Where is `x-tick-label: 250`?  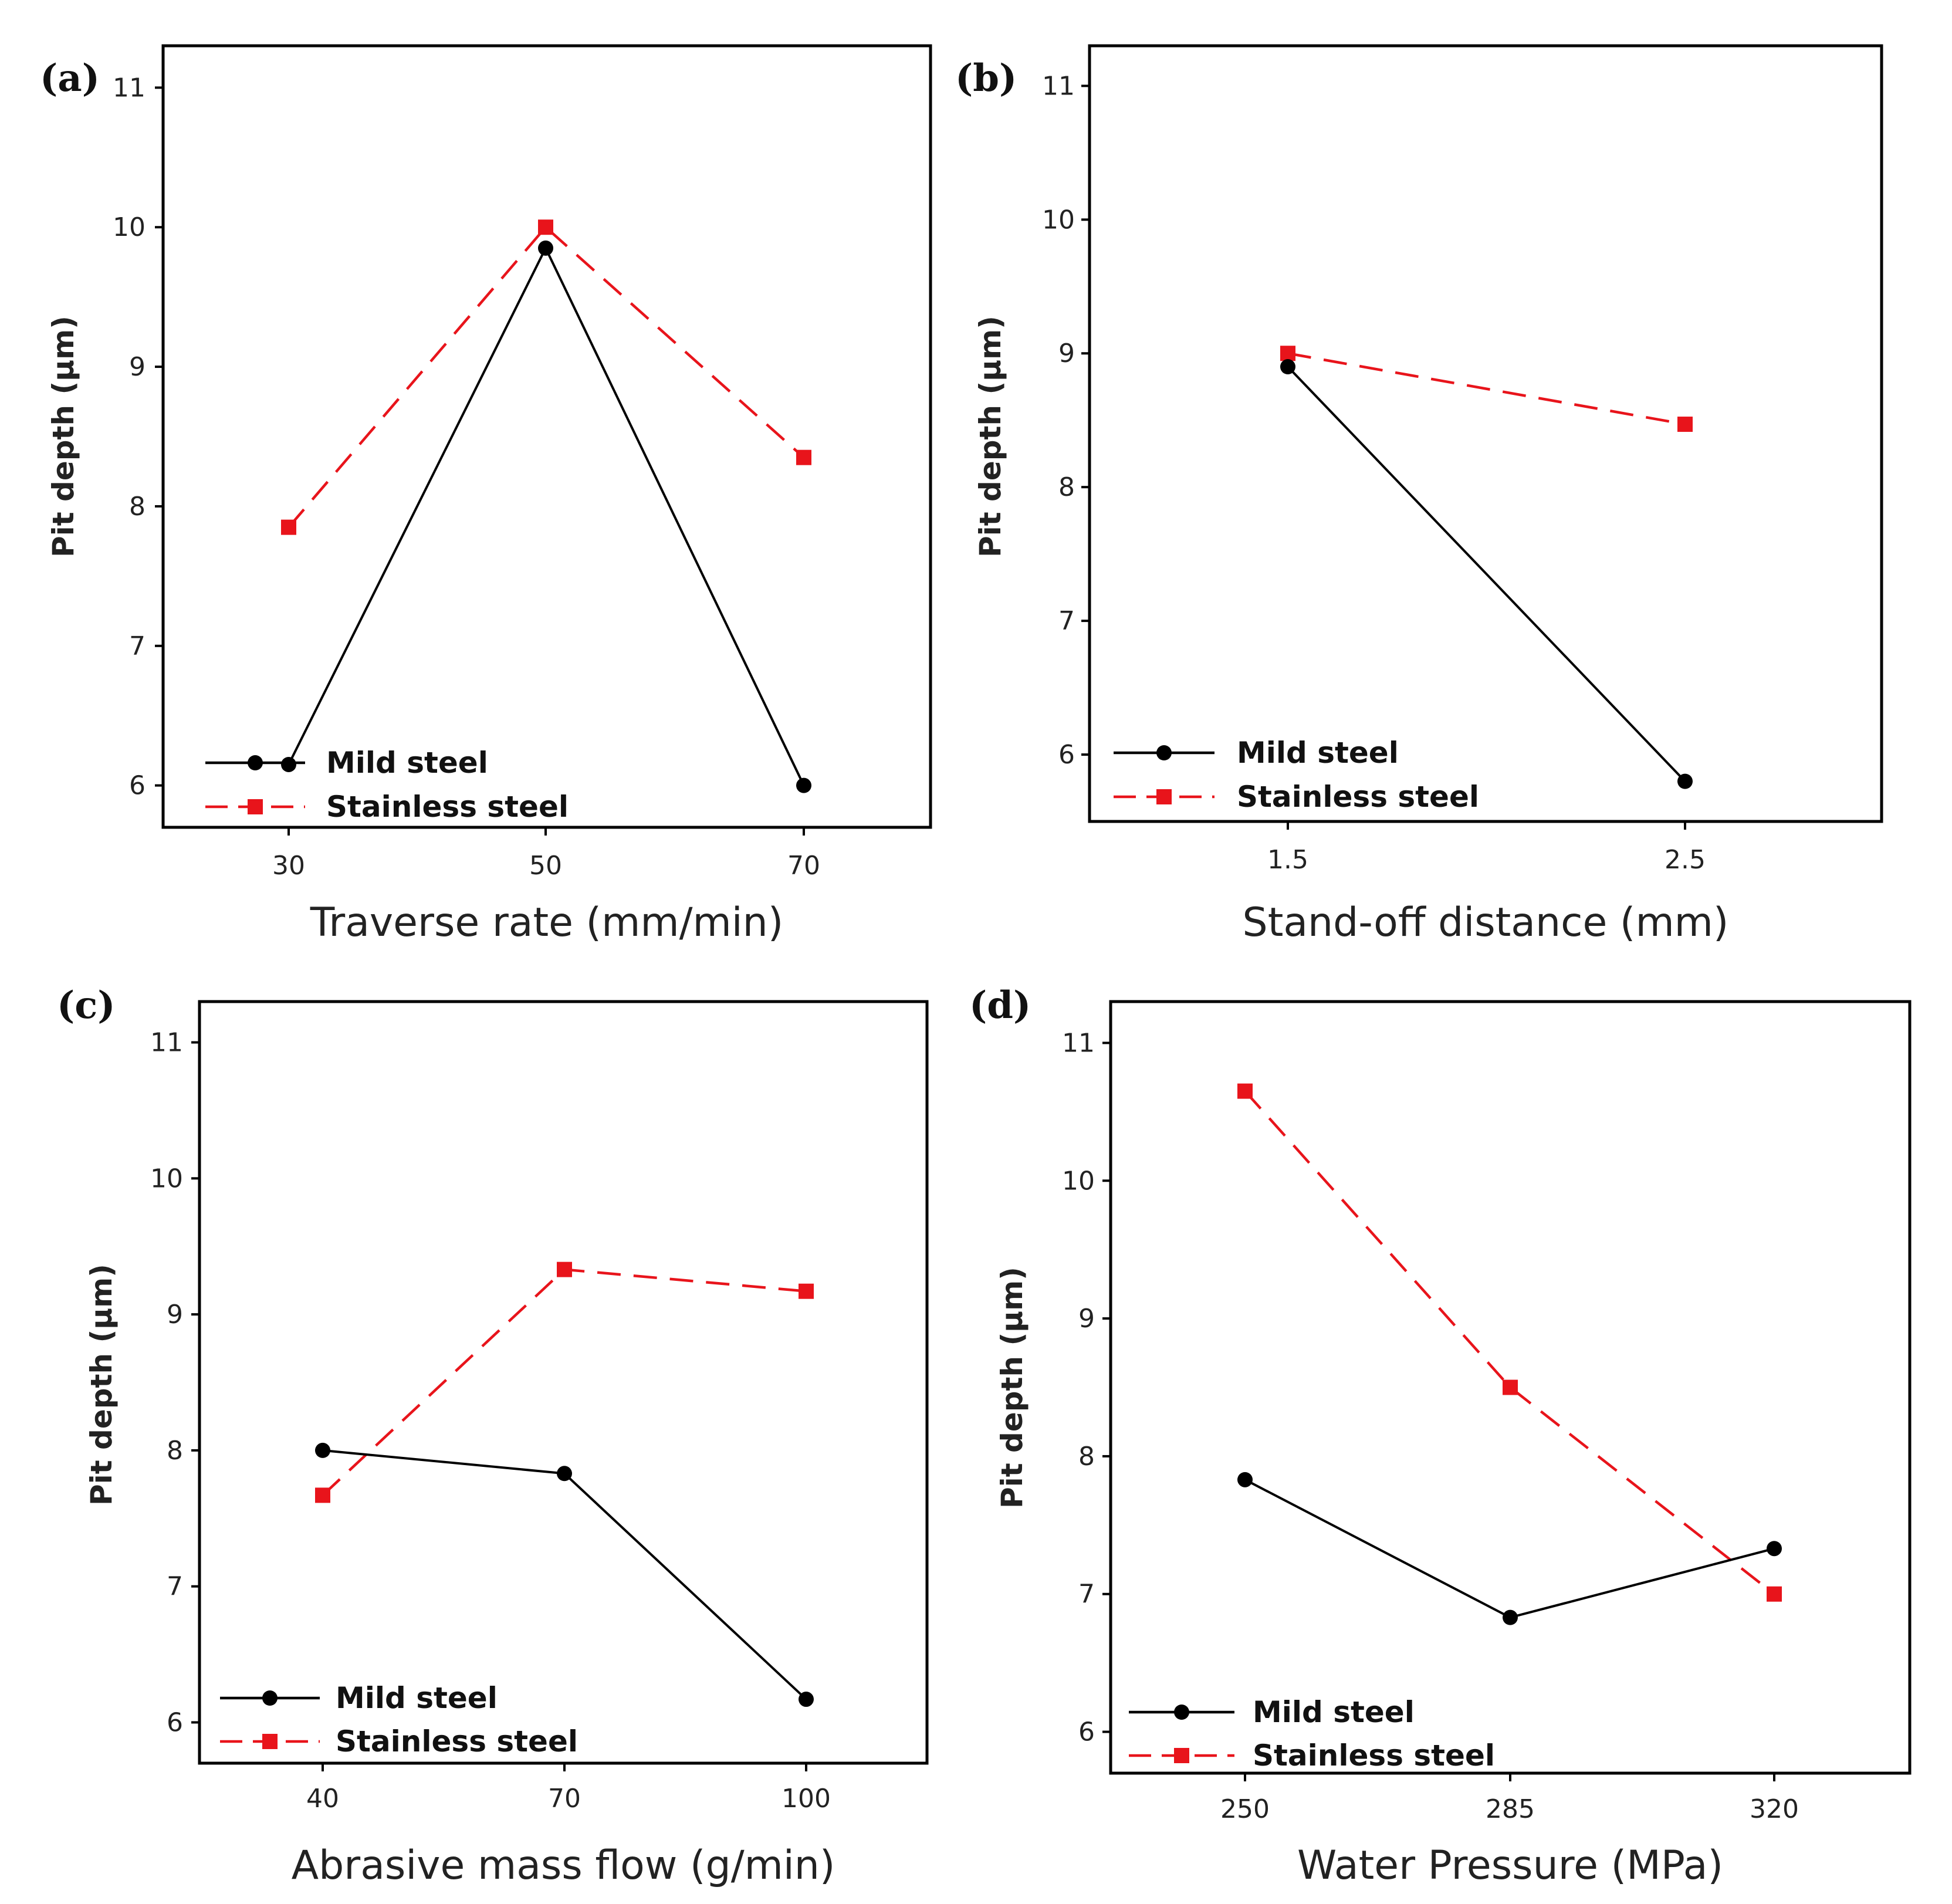
x-tick-label: 250 is located at coordinates (1245, 1809).